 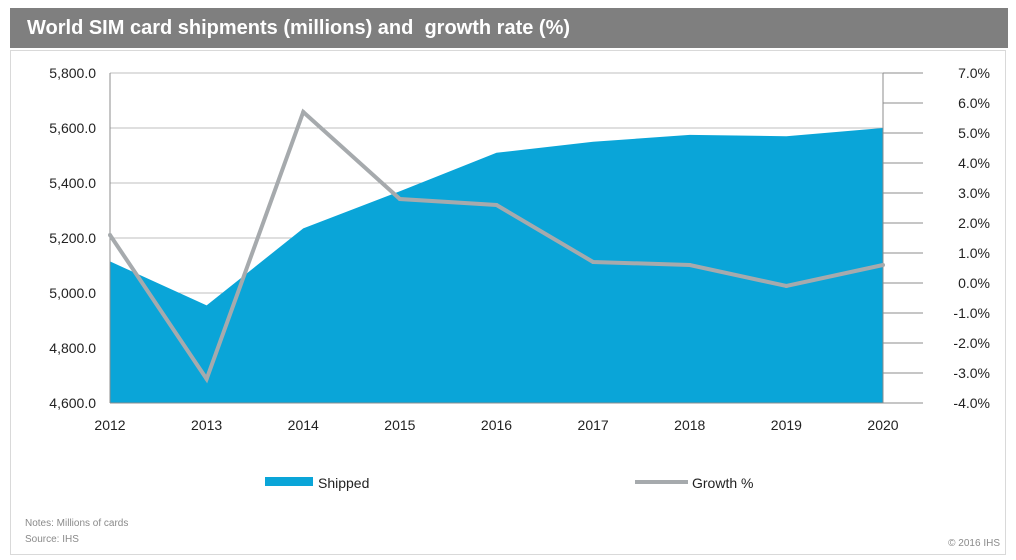 I want to click on left-tick-label: 5,800.0, so click(x=72, y=73).